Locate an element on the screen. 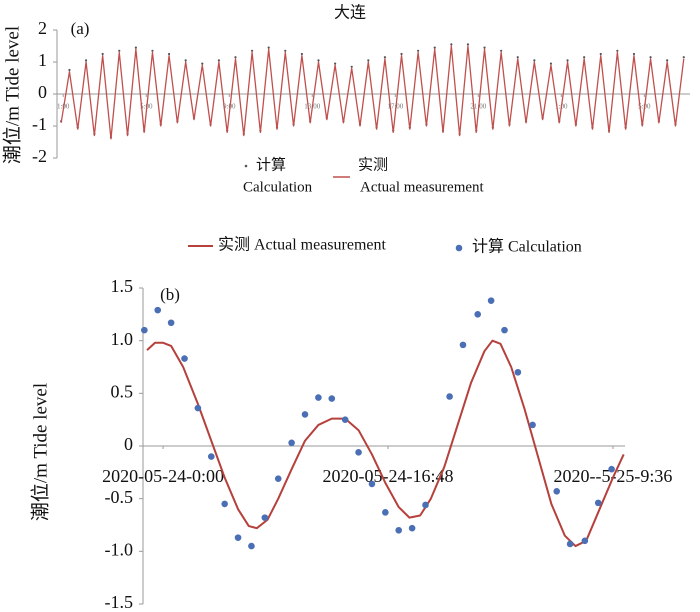 The height and width of the screenshot is (612, 700). x-tick-label: 2020-05-24-0:00 is located at coordinates (163, 476).